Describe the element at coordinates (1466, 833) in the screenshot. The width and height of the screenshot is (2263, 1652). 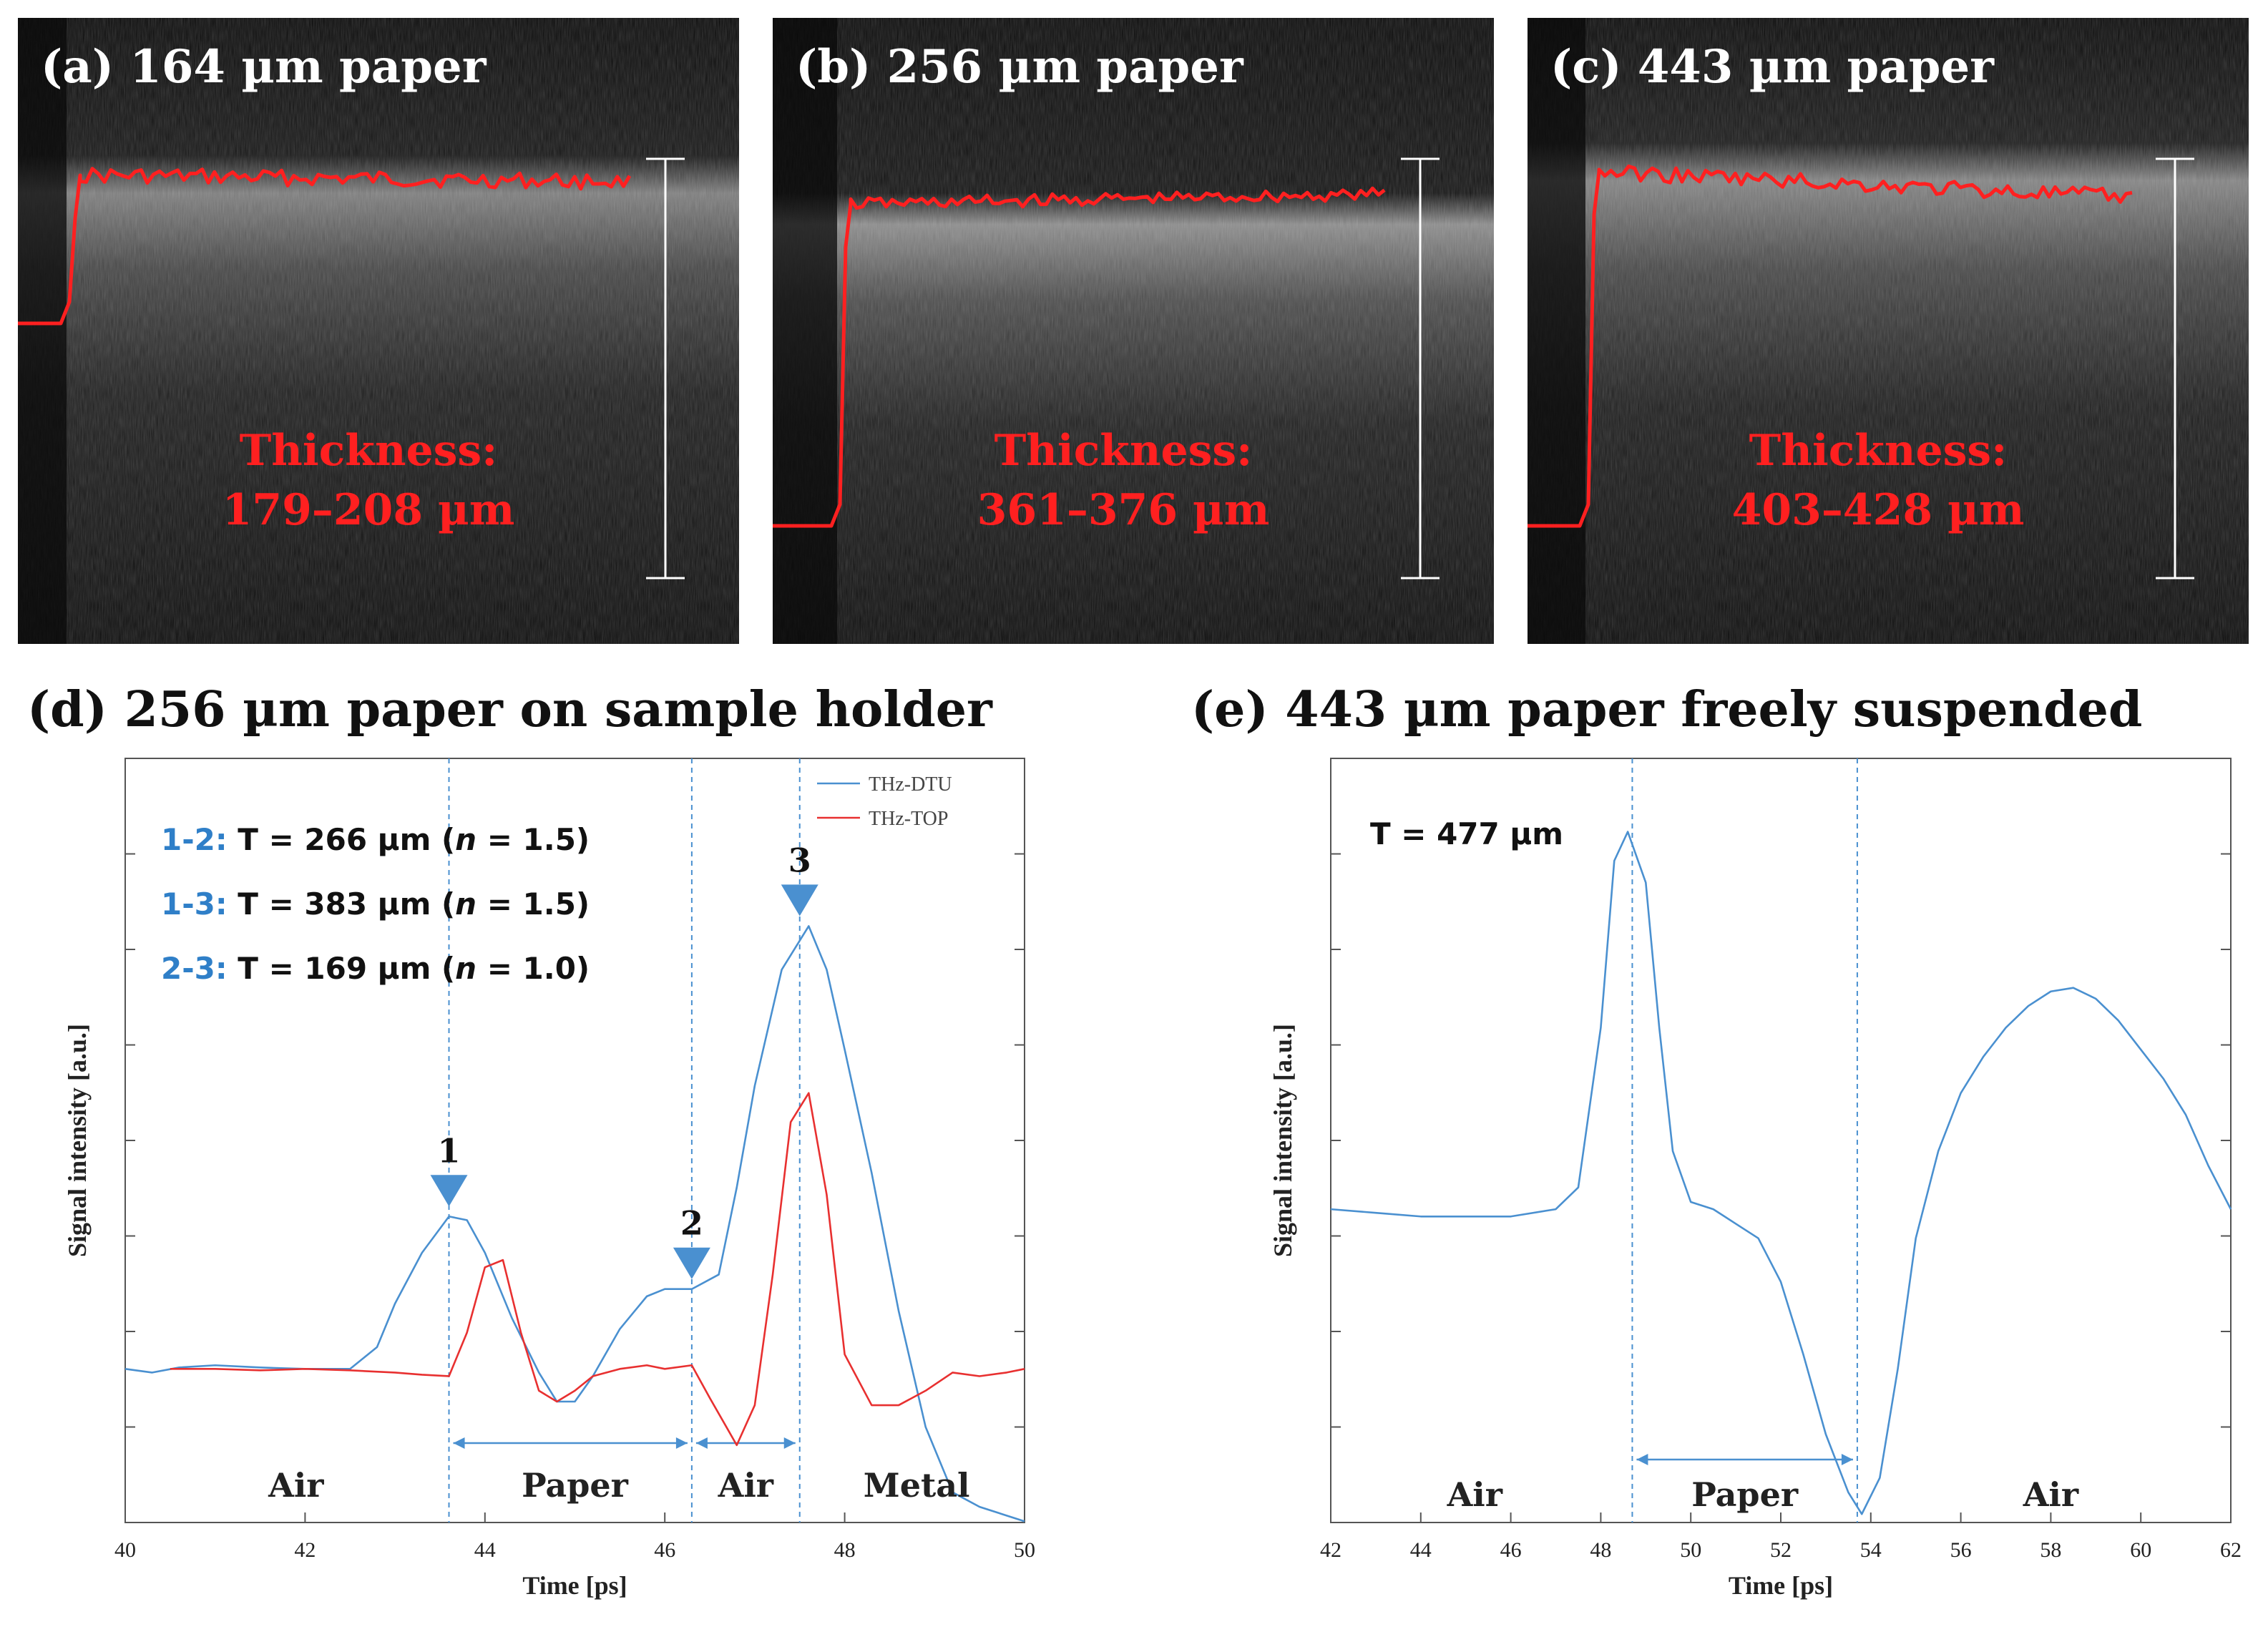
I see `thickness-annotation: T = 477 µm` at that location.